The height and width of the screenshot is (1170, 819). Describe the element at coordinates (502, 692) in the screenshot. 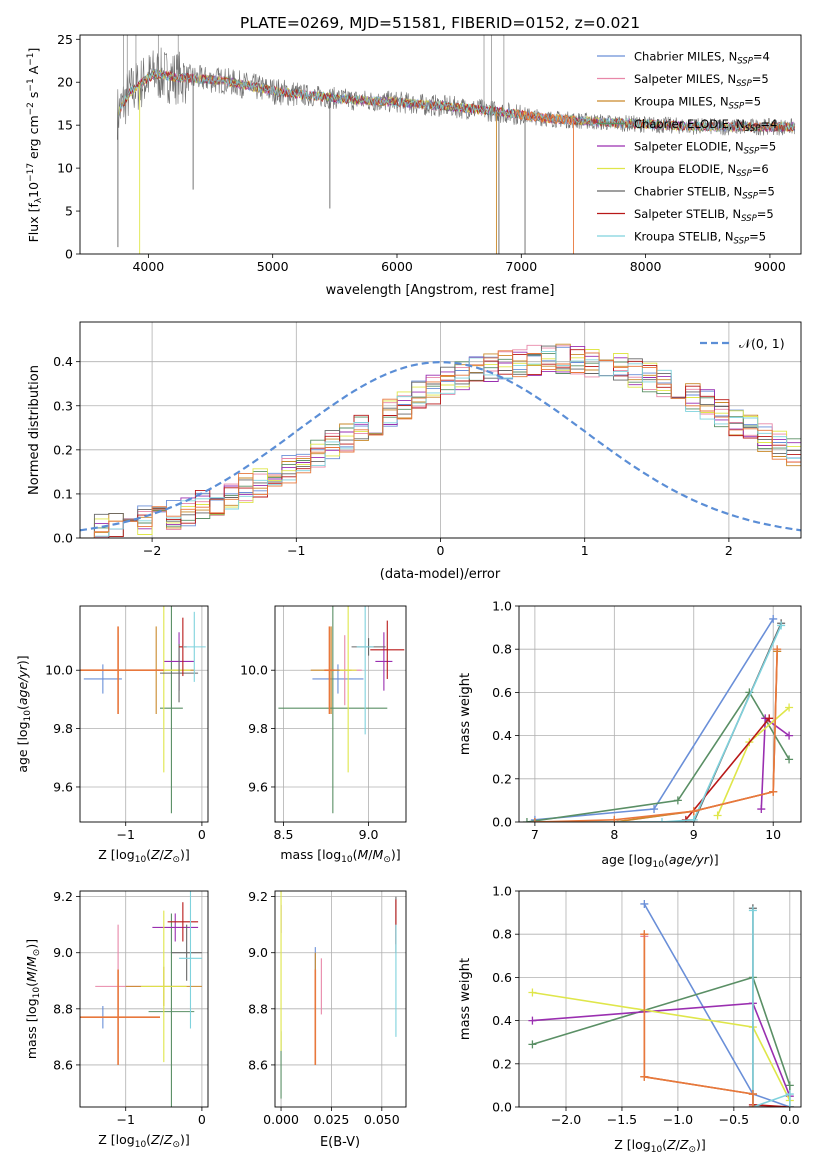

I see `y-tick-label: 0.6` at that location.